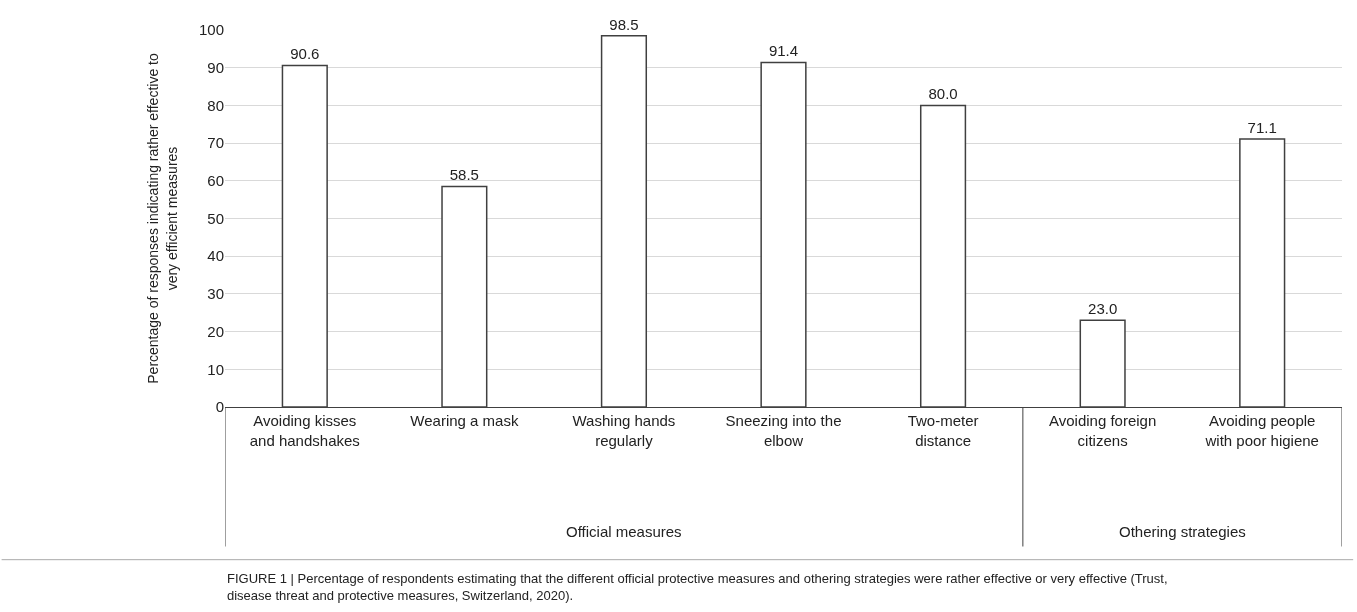 This screenshot has height=612, width=1357. Describe the element at coordinates (624, 531) in the screenshot. I see `text: Official measures` at that location.